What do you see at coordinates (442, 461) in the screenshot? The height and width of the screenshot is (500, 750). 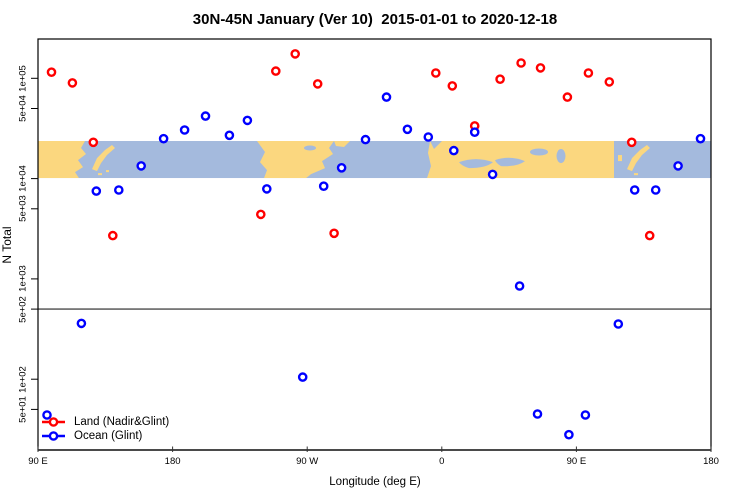 I see `x-tick-label: 0` at bounding box center [442, 461].